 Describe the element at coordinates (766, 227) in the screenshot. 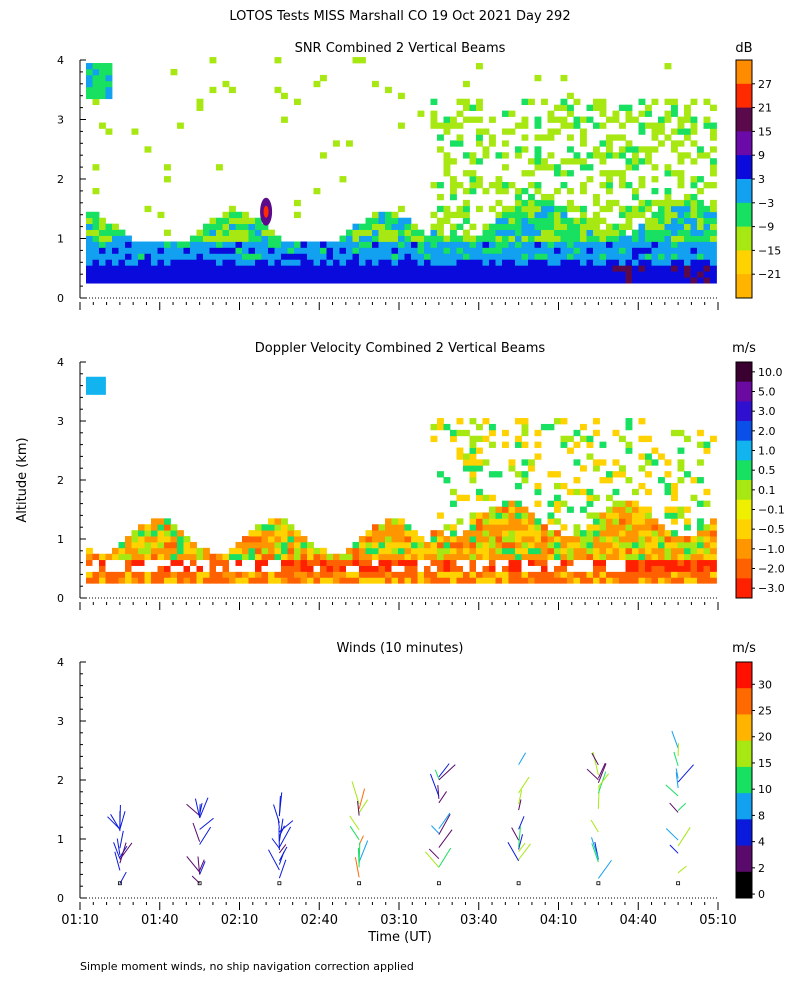

I see `colorbar-label: −9` at that location.